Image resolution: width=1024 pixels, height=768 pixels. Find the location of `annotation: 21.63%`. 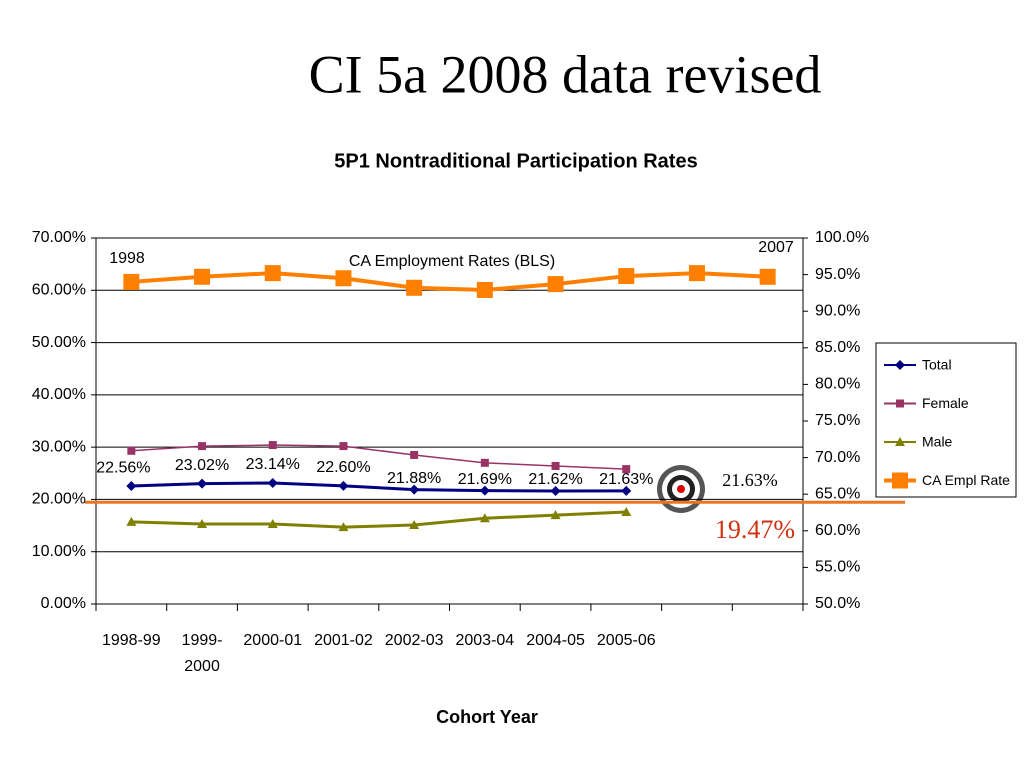

annotation: 21.63% is located at coordinates (750, 480).